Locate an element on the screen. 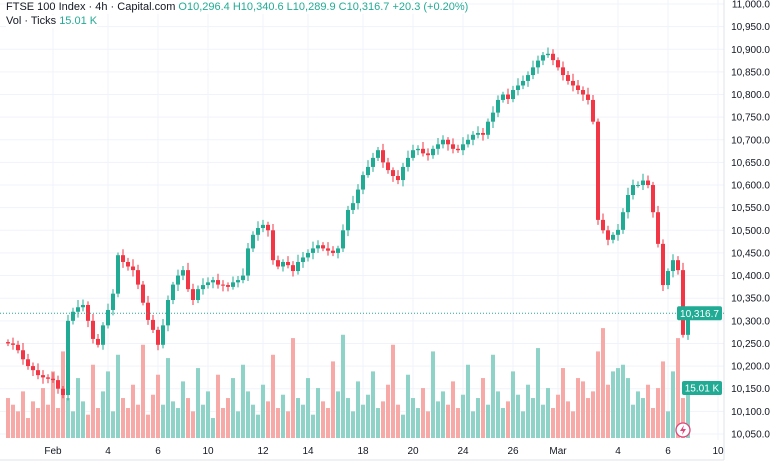 This screenshot has width=780, height=470. y-tick-label: 10,900.0 is located at coordinates (750, 50).